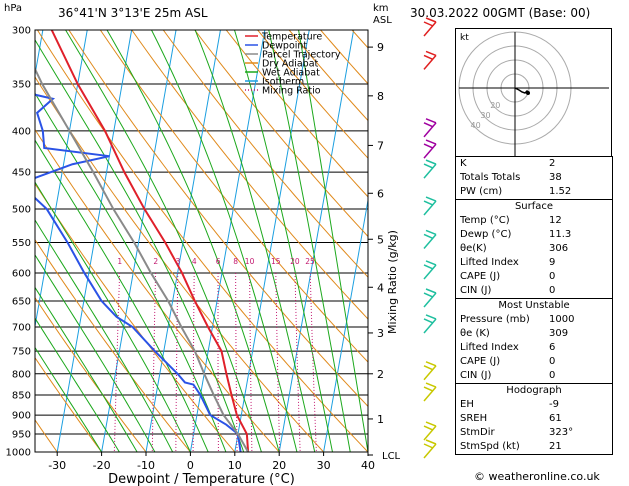  What do you see at coordinates (18, 453) in the screenshot?
I see `pressure-tick-label: 1000` at bounding box center [18, 453].